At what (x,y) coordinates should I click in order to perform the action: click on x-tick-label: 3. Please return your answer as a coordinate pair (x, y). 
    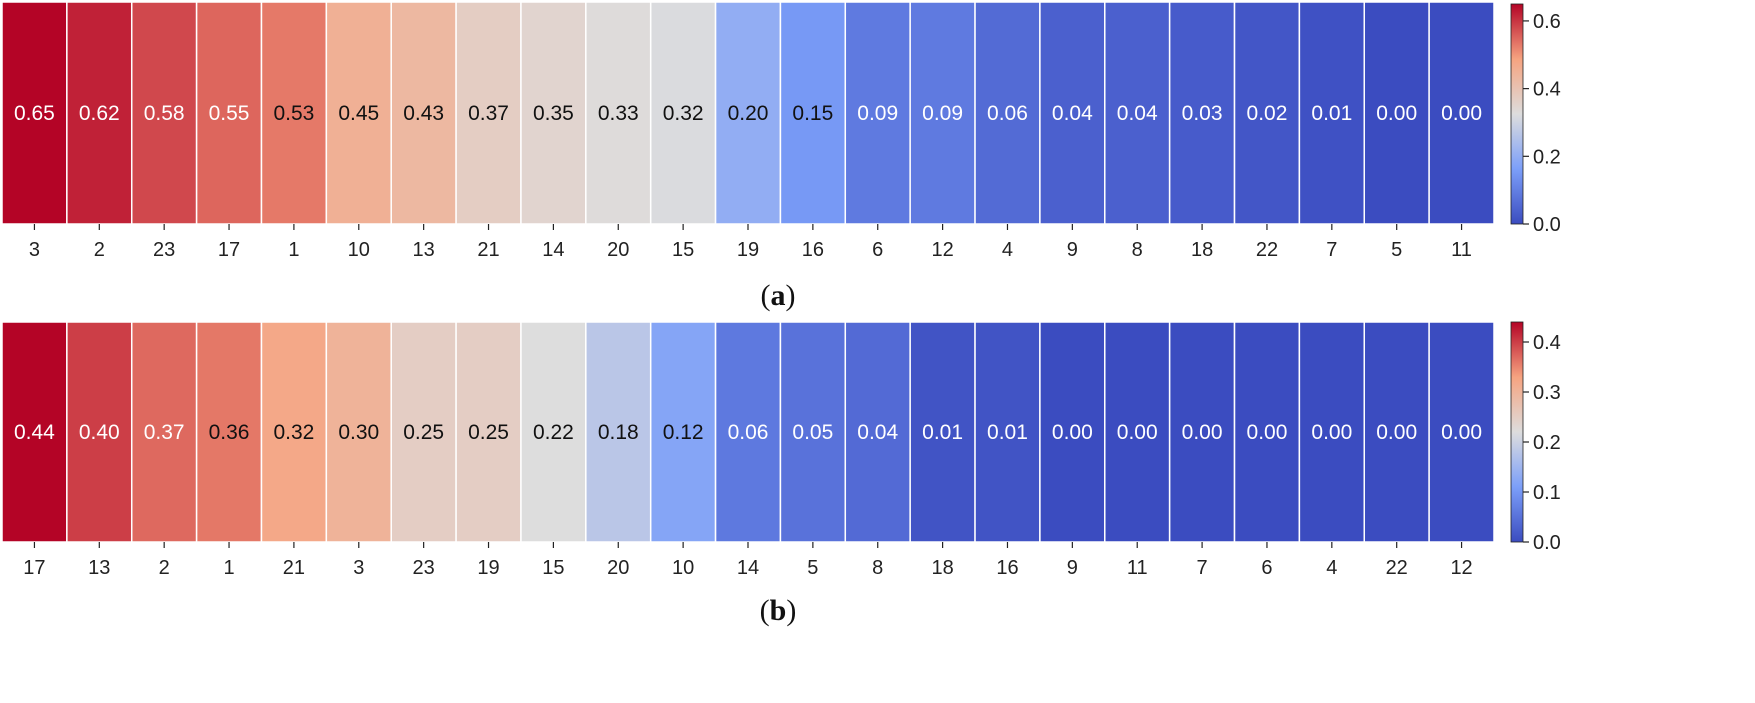
    Looking at the image, I should click on (358, 568).